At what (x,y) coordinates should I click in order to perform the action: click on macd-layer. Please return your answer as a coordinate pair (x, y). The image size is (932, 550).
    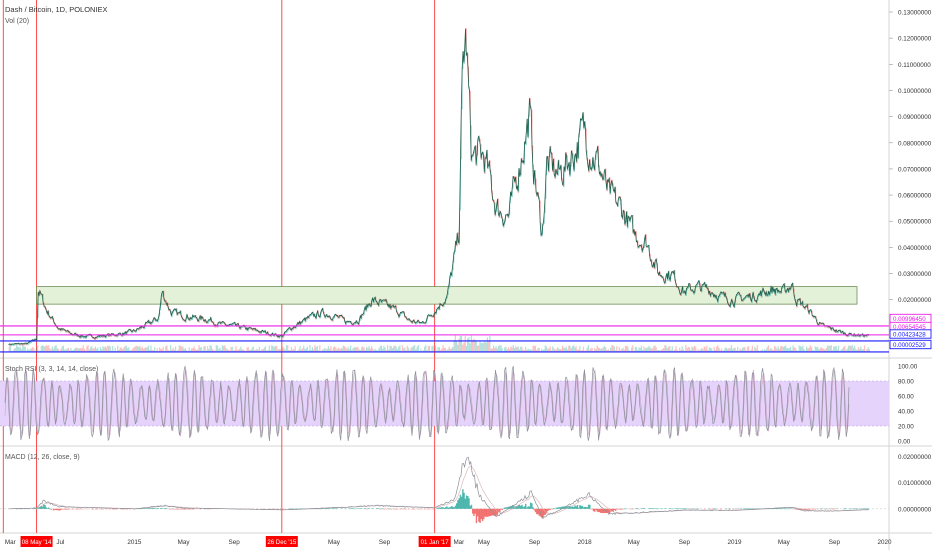
    Looking at the image, I should click on (444, 490).